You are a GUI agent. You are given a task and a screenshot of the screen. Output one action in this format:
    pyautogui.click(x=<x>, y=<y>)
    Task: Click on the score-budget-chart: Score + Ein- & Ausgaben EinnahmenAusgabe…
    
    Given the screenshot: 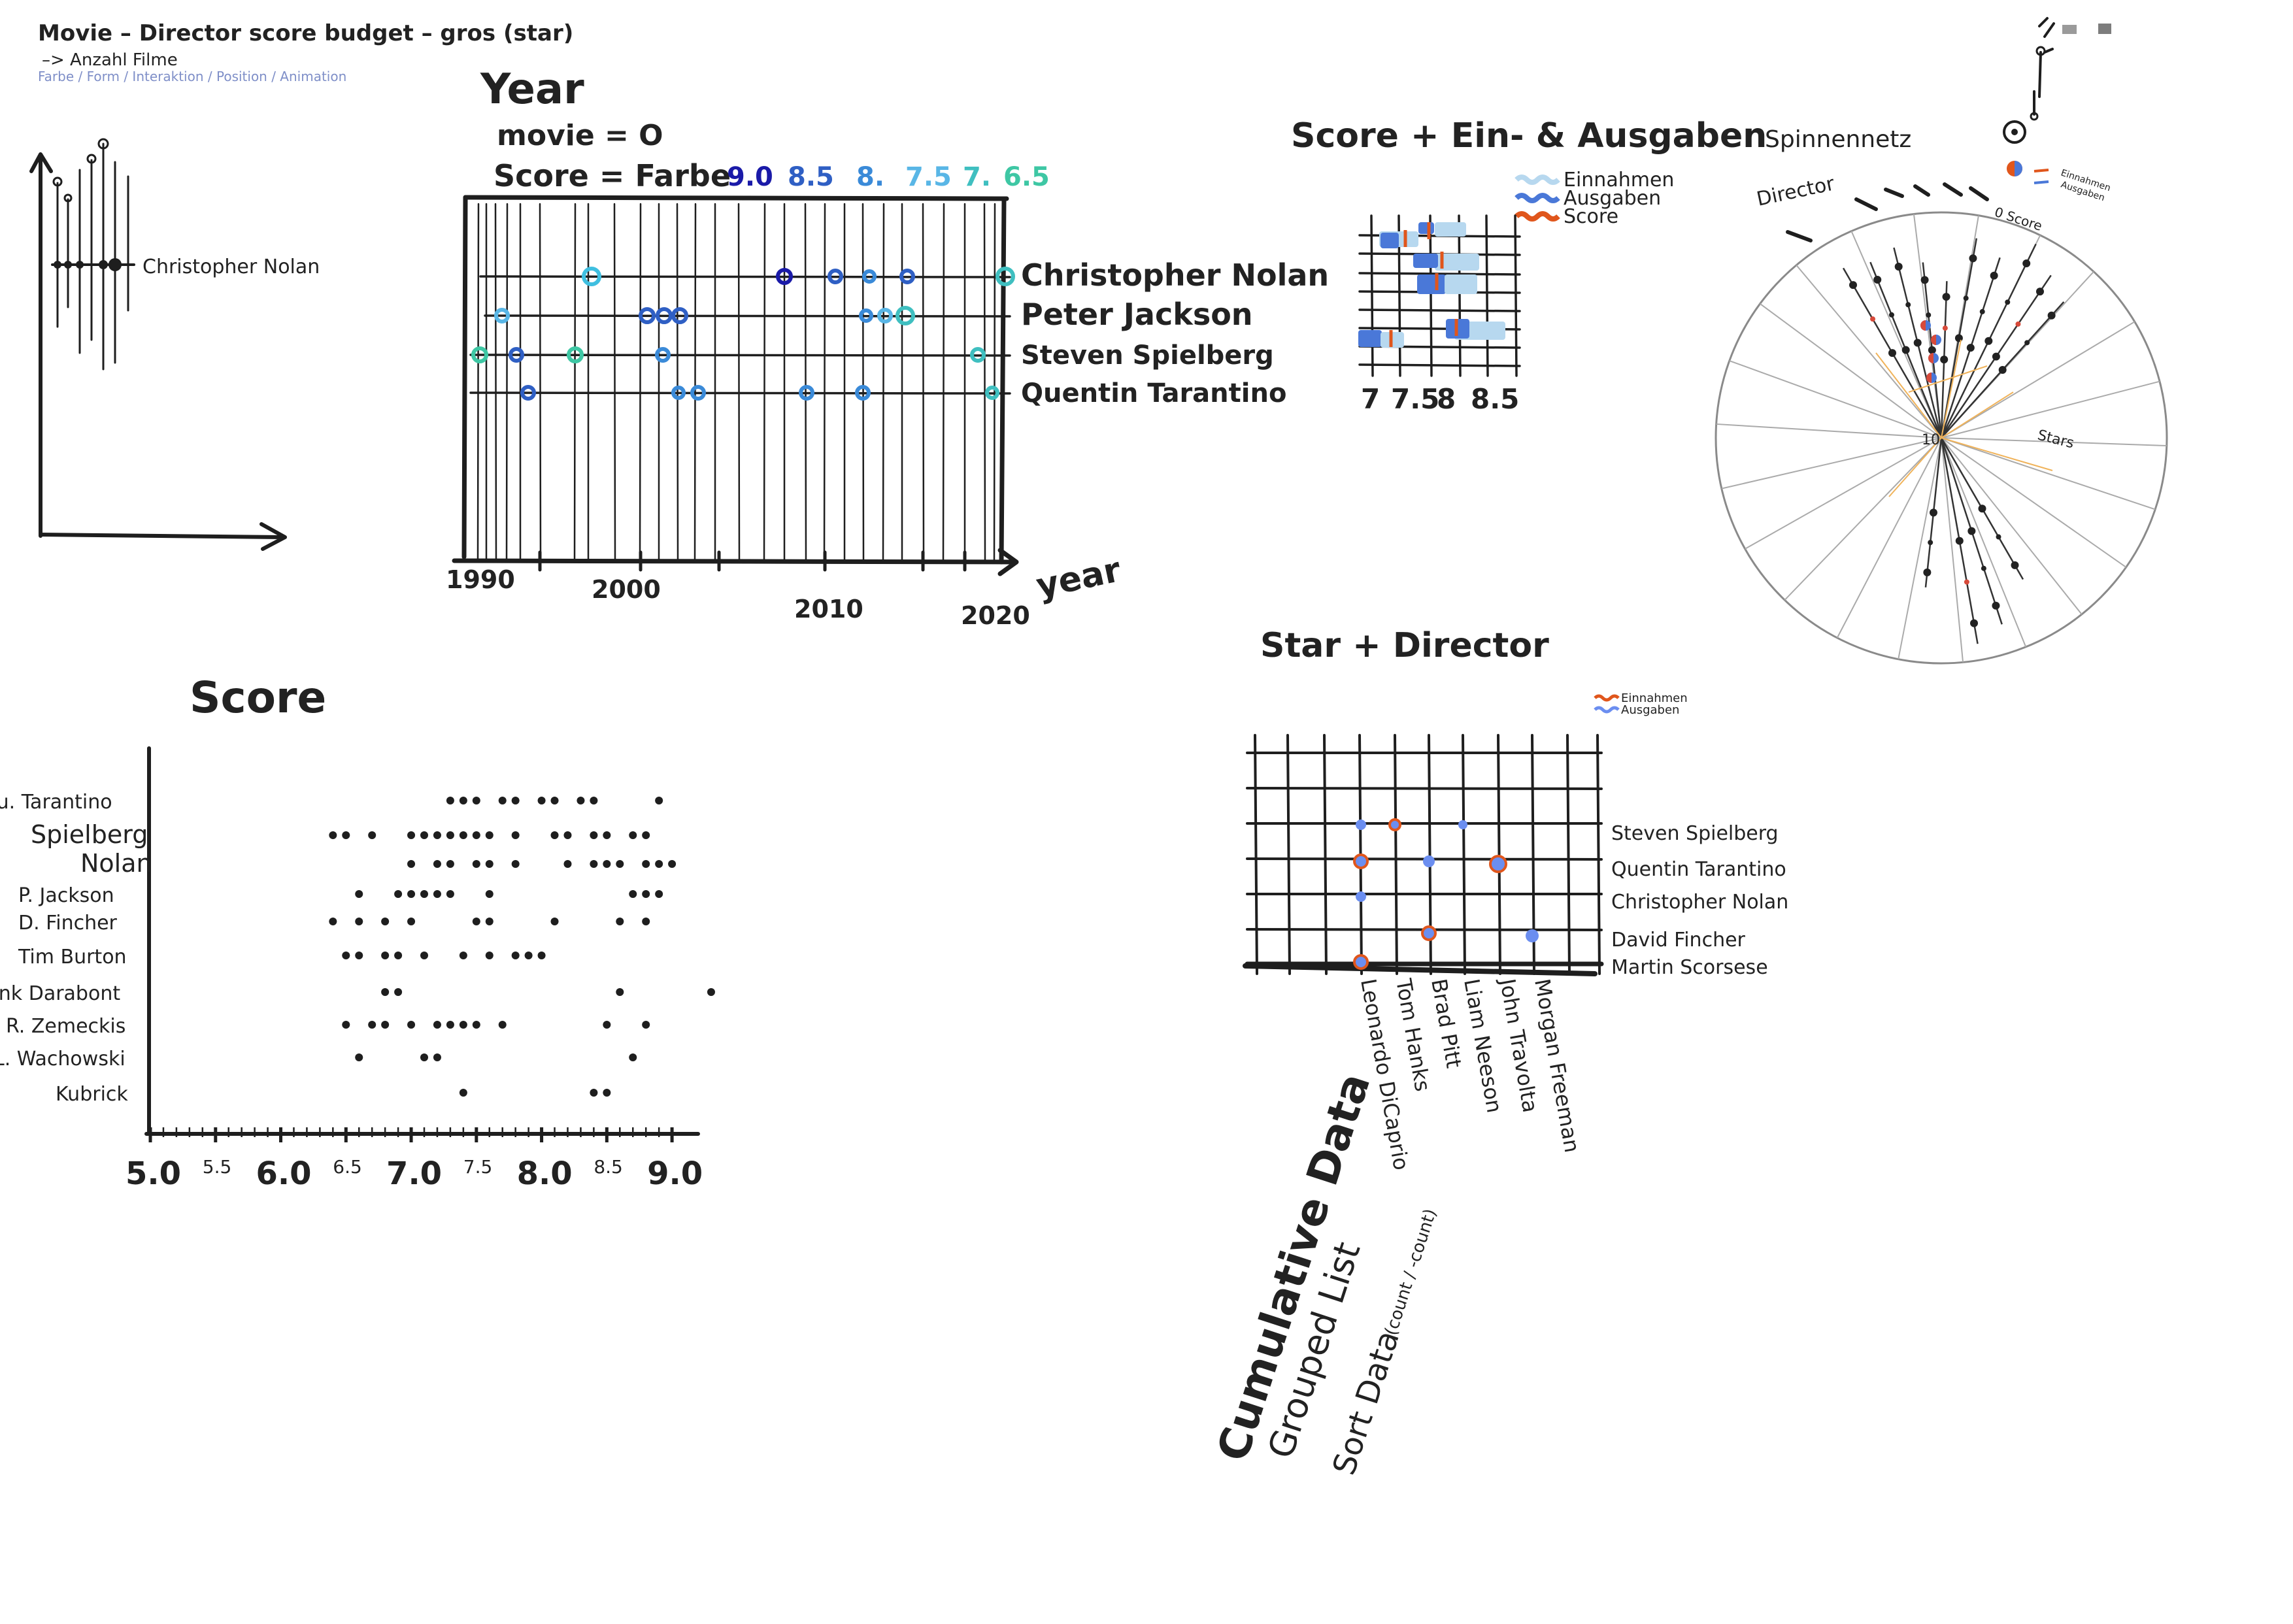 What is the action you would take?
    pyautogui.click(x=1529, y=265)
    